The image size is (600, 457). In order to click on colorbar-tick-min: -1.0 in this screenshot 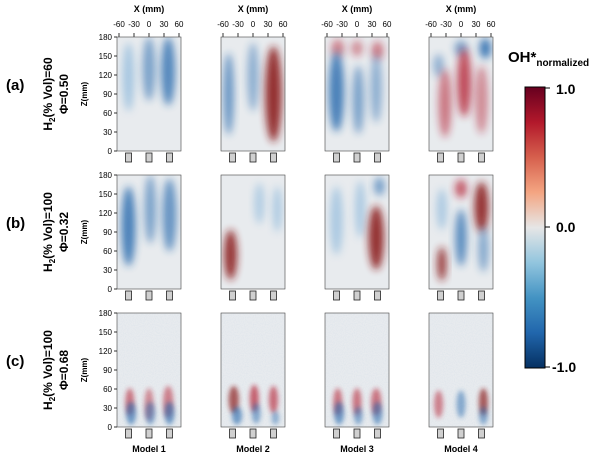, I will do `click(564, 367)`.